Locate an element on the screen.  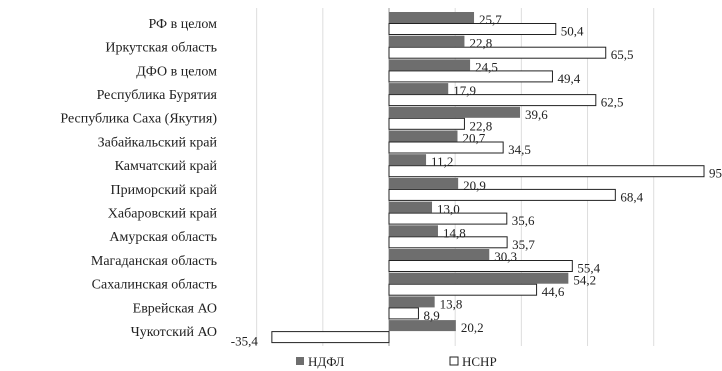
category-label: Забайкальский край is located at coordinates (158, 142).